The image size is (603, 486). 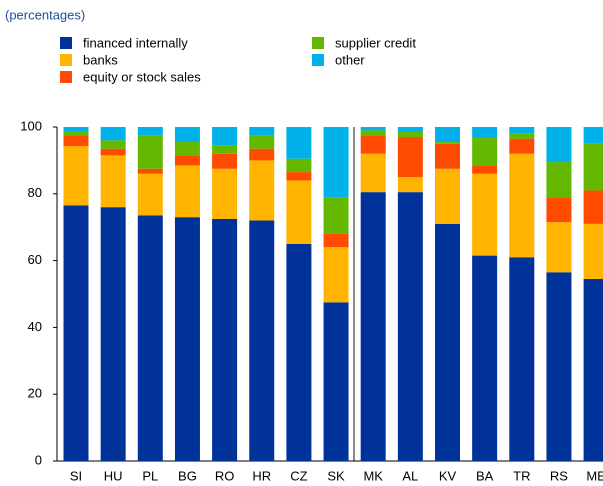 What do you see at coordinates (373, 475) in the screenshot?
I see `x-tick-label: MK` at bounding box center [373, 475].